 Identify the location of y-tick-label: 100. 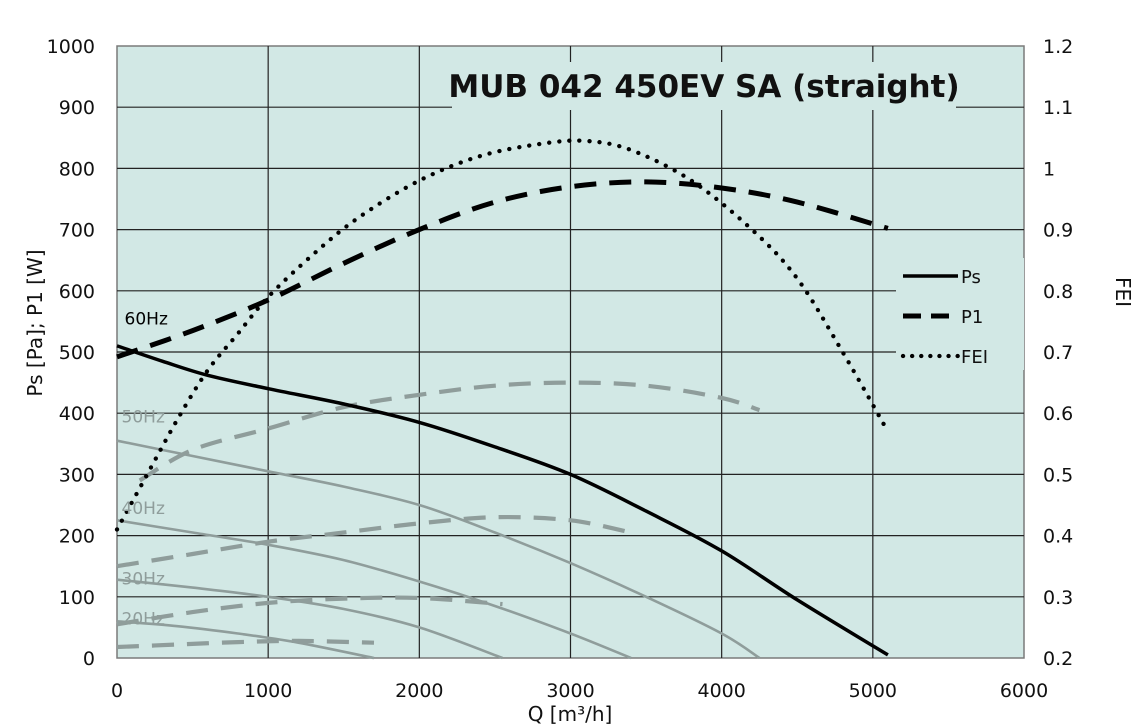
(77, 598).